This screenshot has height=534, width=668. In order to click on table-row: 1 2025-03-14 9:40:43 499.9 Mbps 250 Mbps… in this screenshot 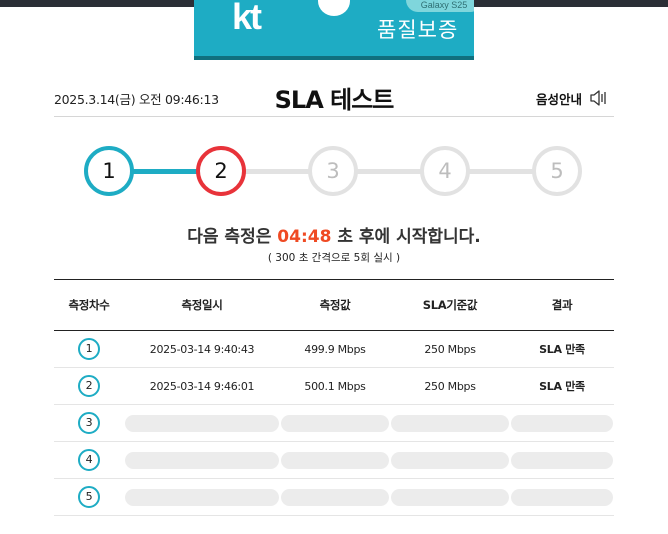, I will do `click(334, 349)`.